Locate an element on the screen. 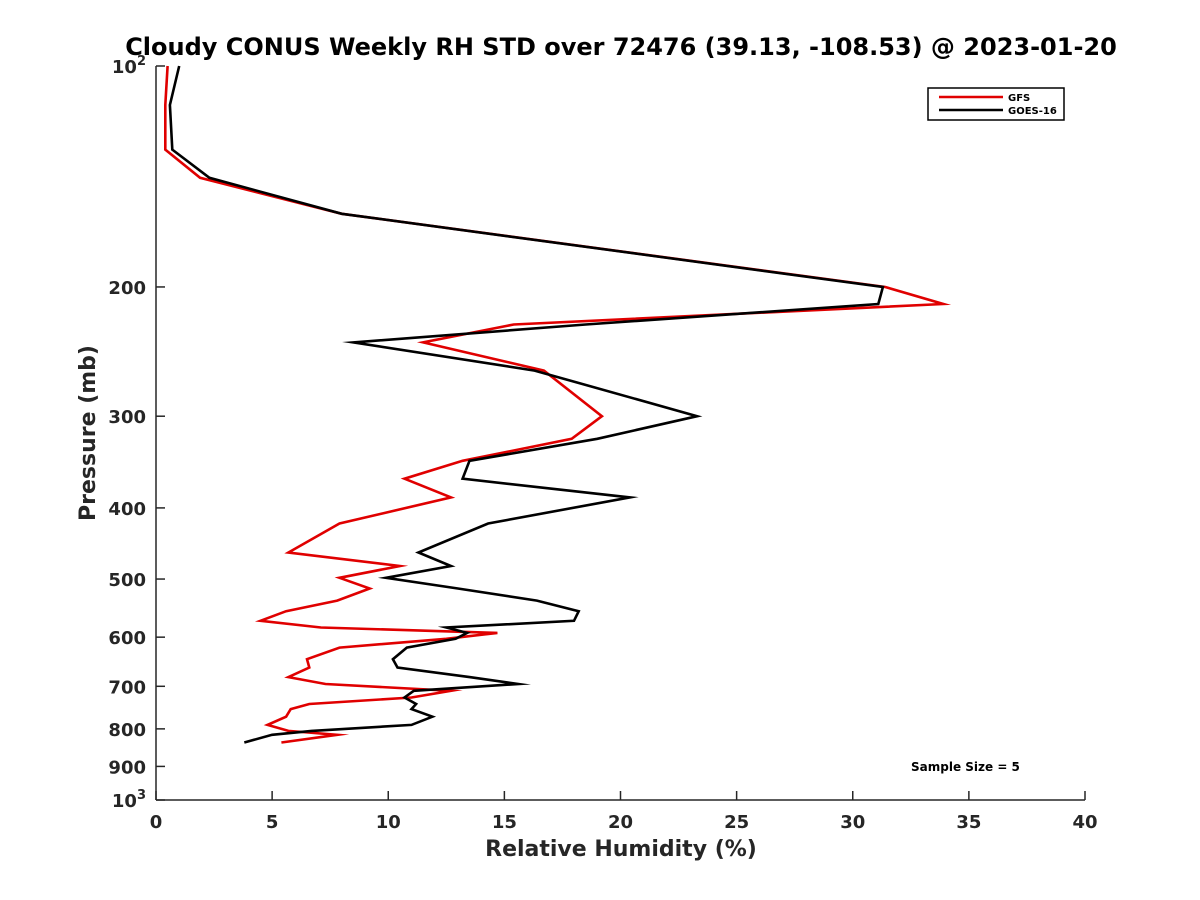  x-axis-label: Relative Humidity (%) is located at coordinates (621, 849).